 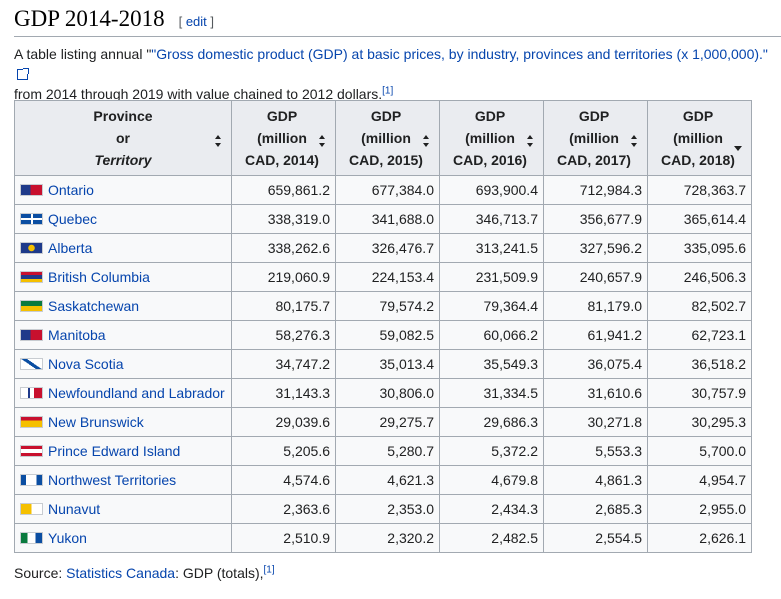 What do you see at coordinates (212, 21) in the screenshot?
I see `edit-close-bracket: ]` at bounding box center [212, 21].